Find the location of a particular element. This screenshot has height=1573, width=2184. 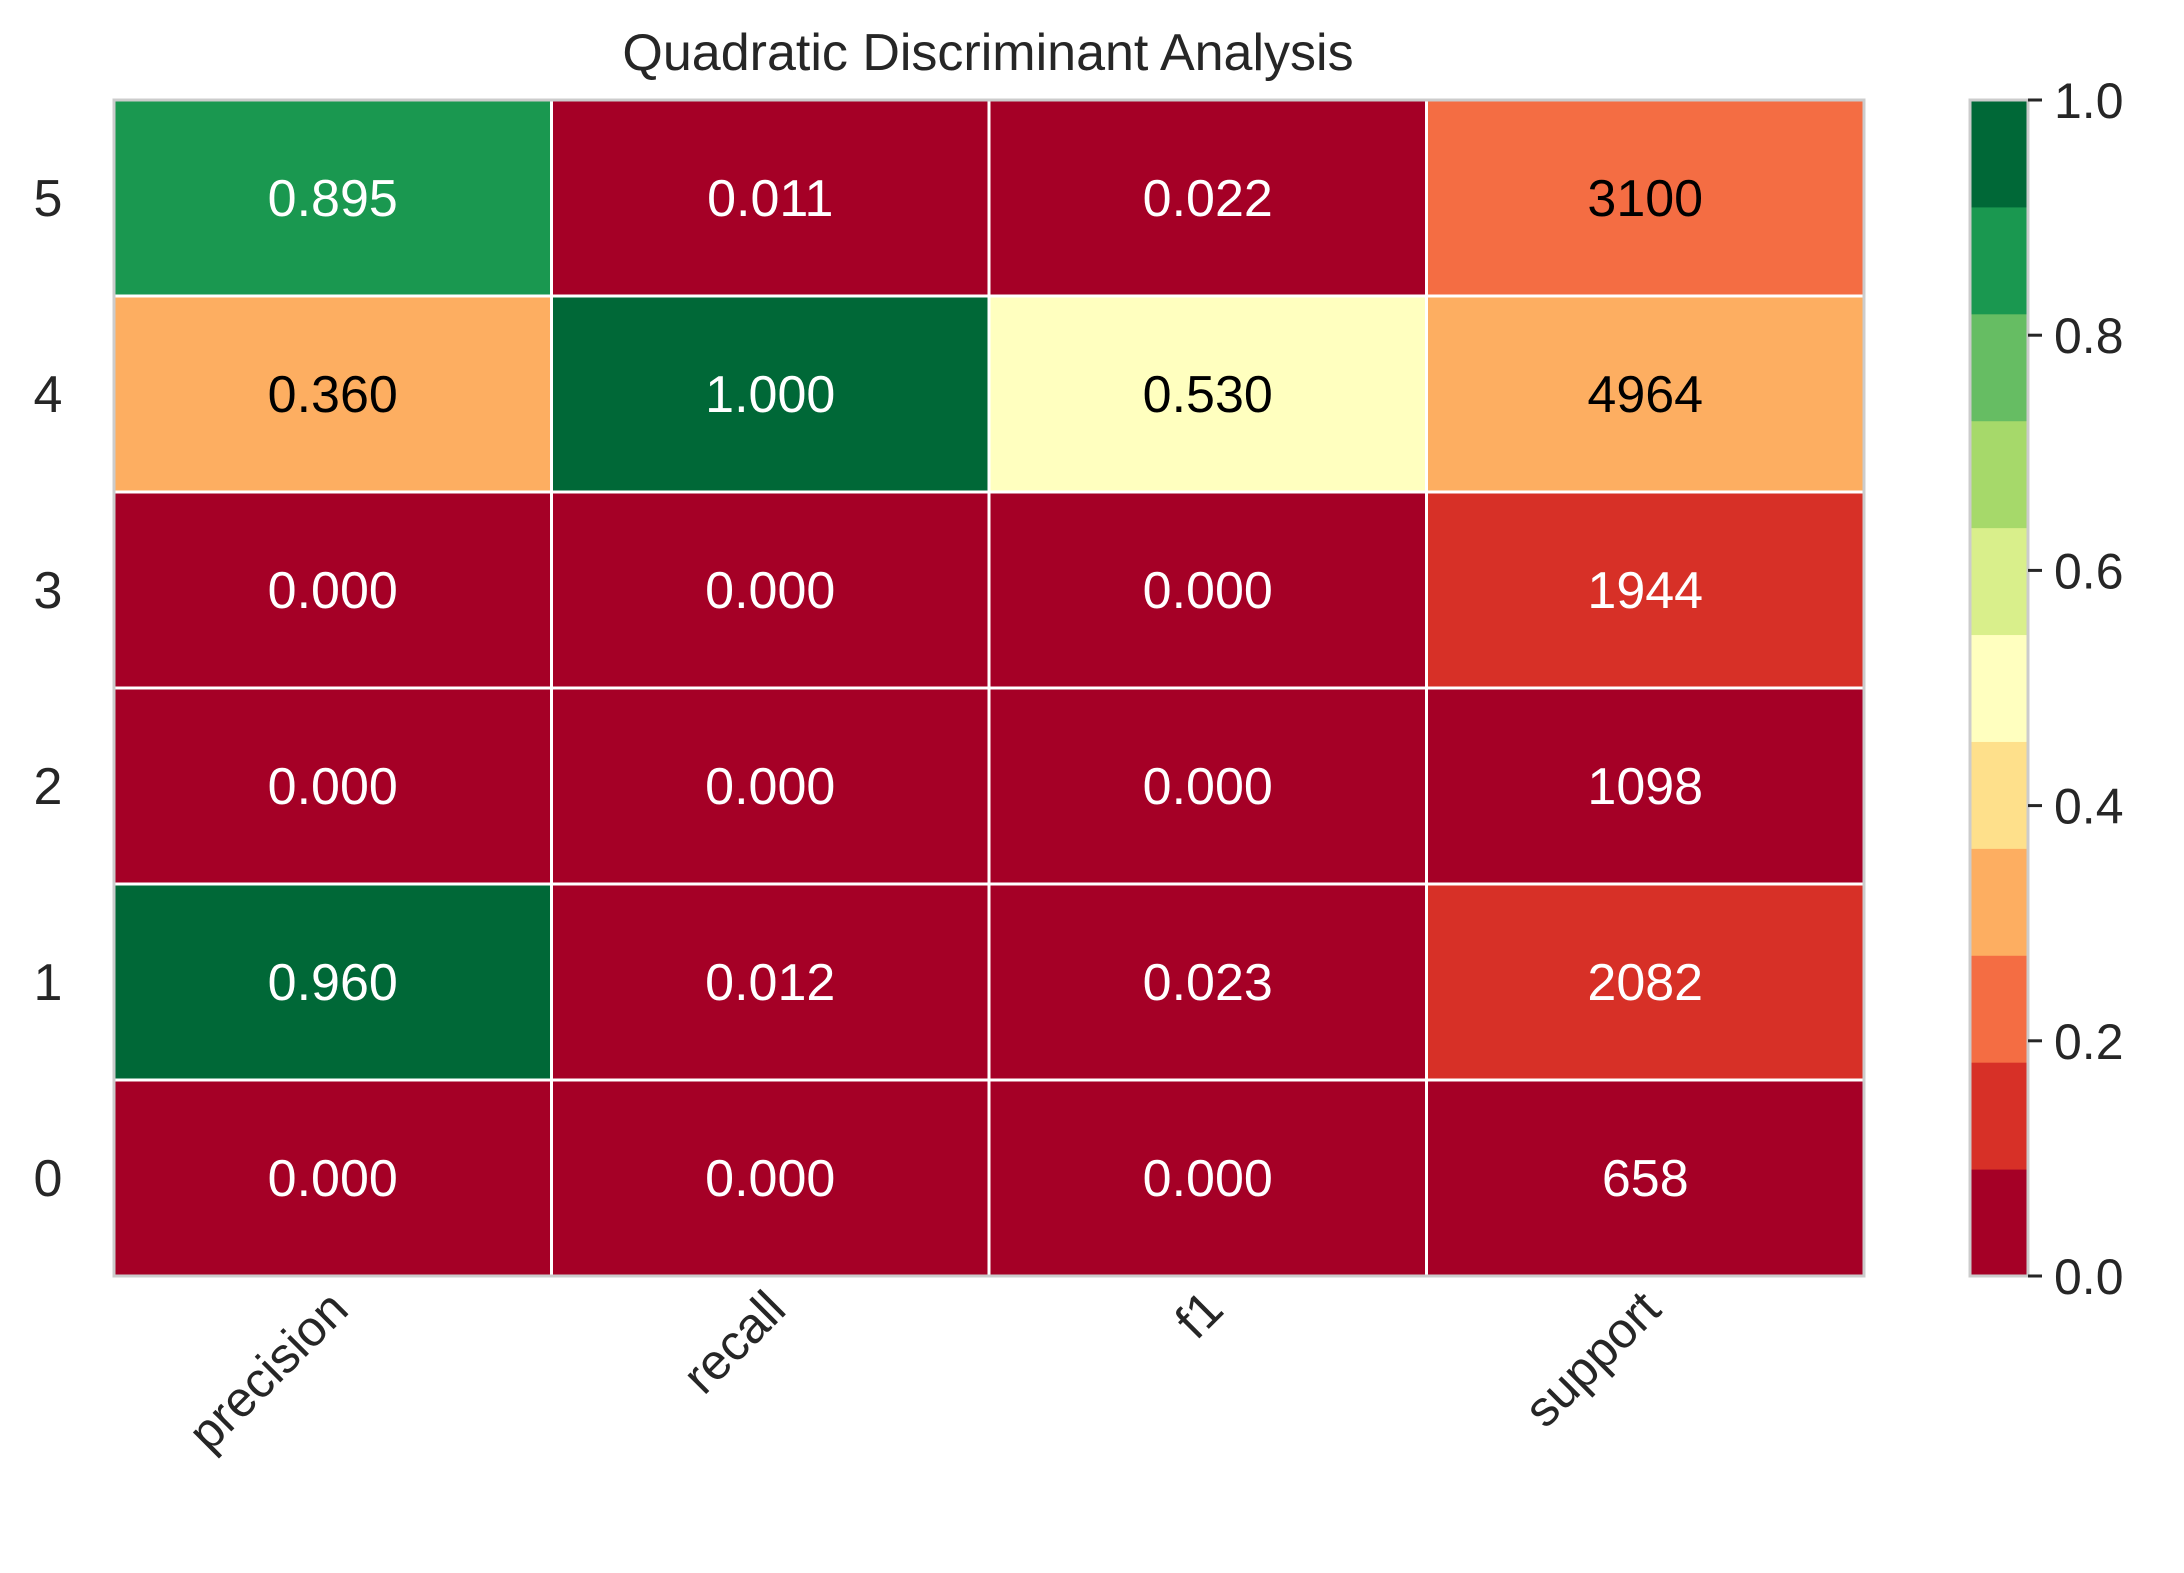

x-tick-label: precision is located at coordinates (267, 1370).